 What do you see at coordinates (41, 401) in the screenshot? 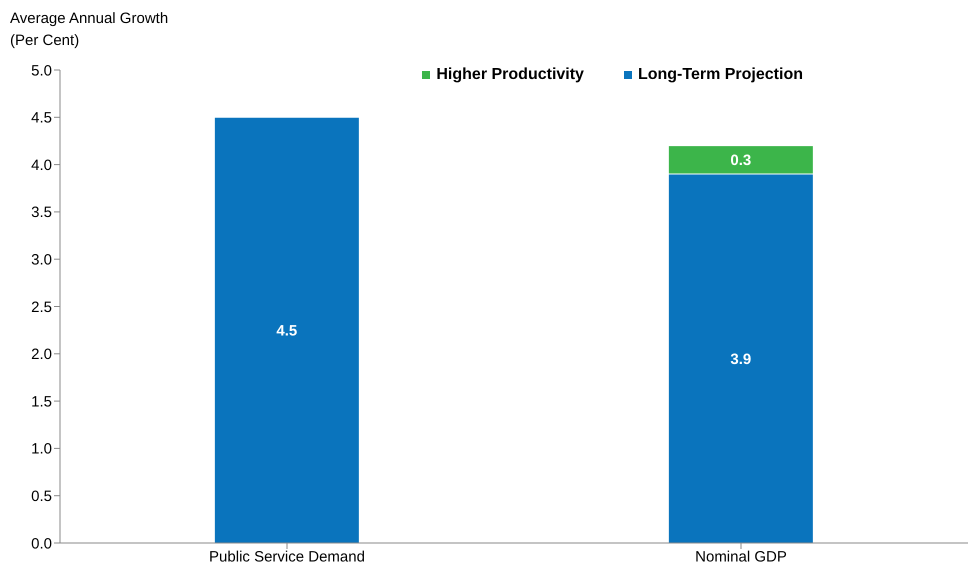
I see `y-tick-label: 1.5` at bounding box center [41, 401].